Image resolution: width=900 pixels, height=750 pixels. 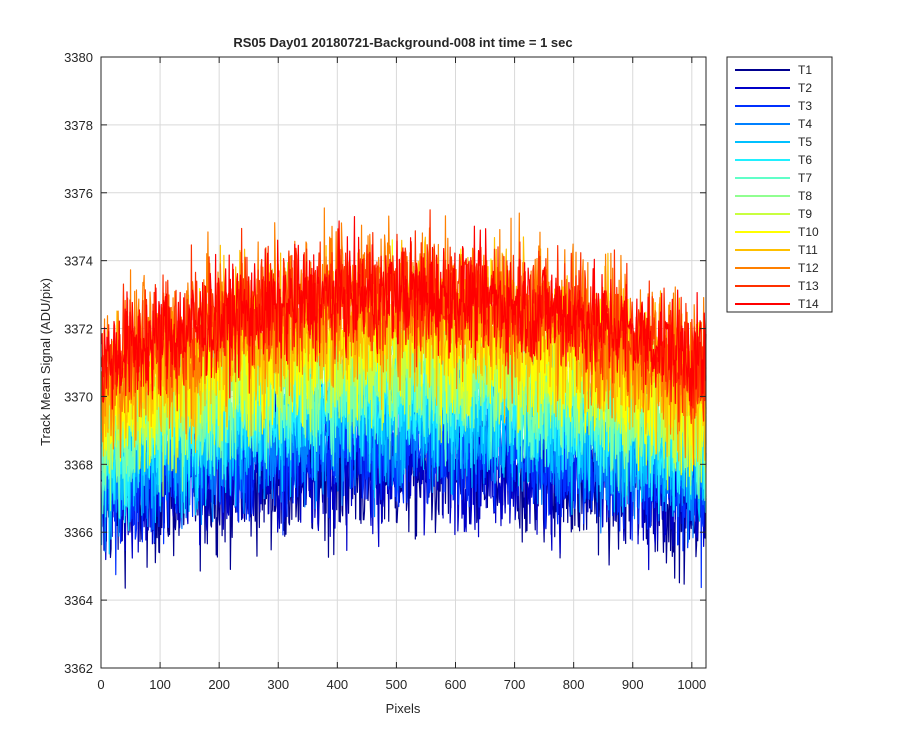 What do you see at coordinates (337, 684) in the screenshot?
I see `x-tick-label: 400` at bounding box center [337, 684].